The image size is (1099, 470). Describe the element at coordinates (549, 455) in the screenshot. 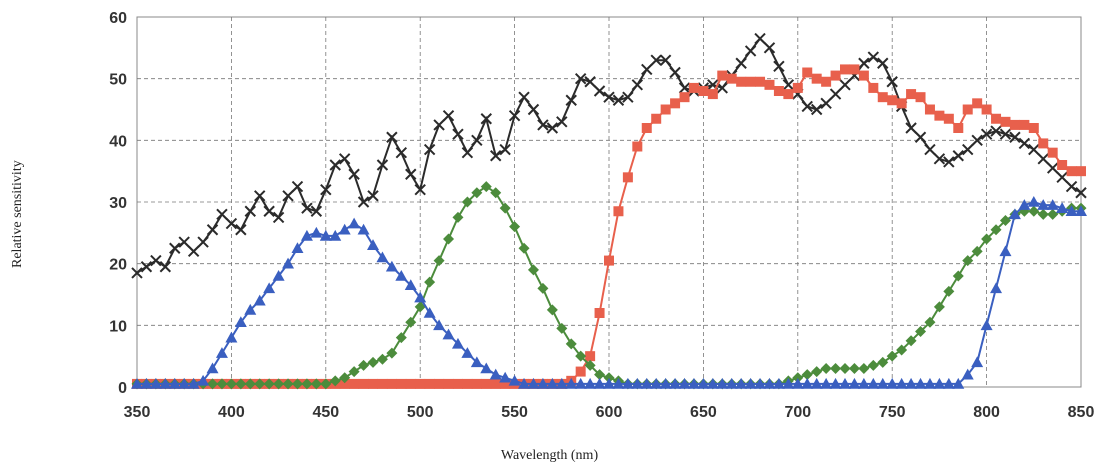

I see `x-axis-label: Wavelength (nm)` at that location.